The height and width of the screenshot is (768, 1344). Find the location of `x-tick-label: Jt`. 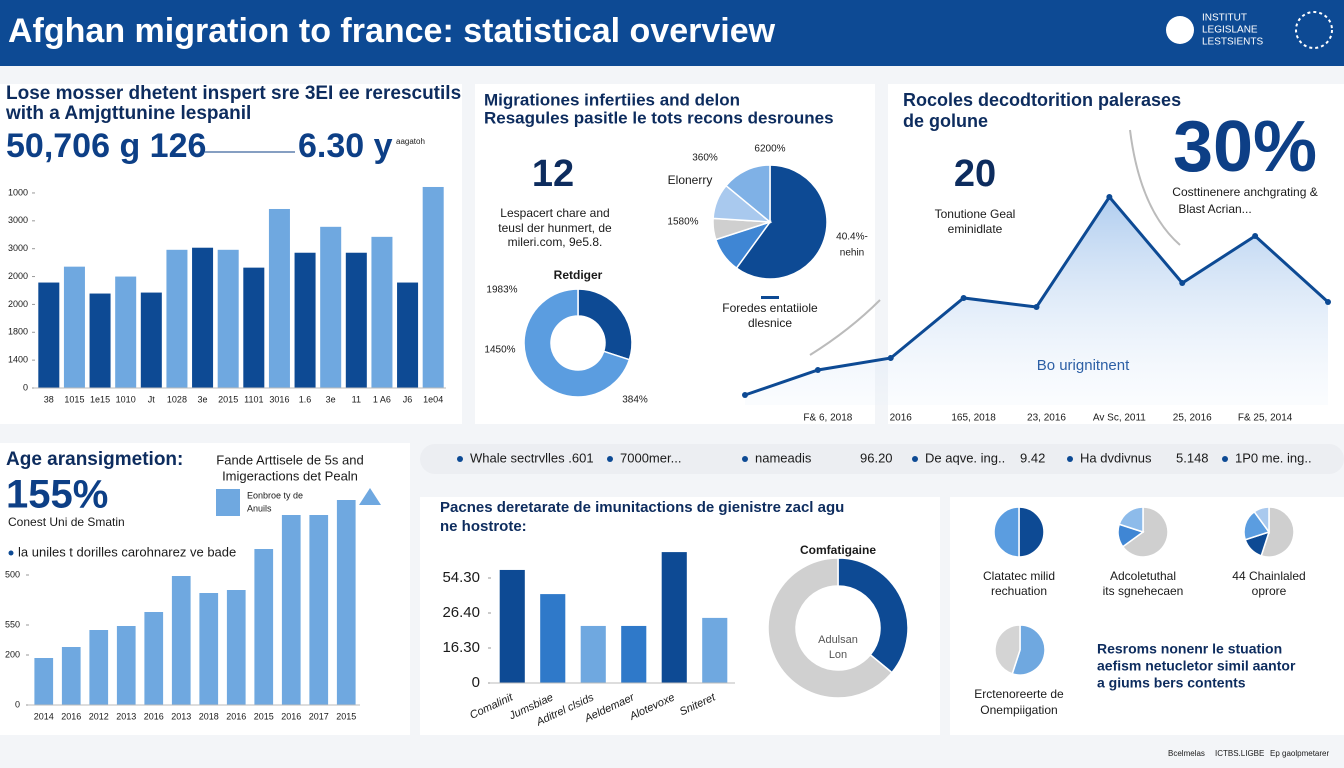

x-tick-label: Jt is located at coordinates (152, 399).